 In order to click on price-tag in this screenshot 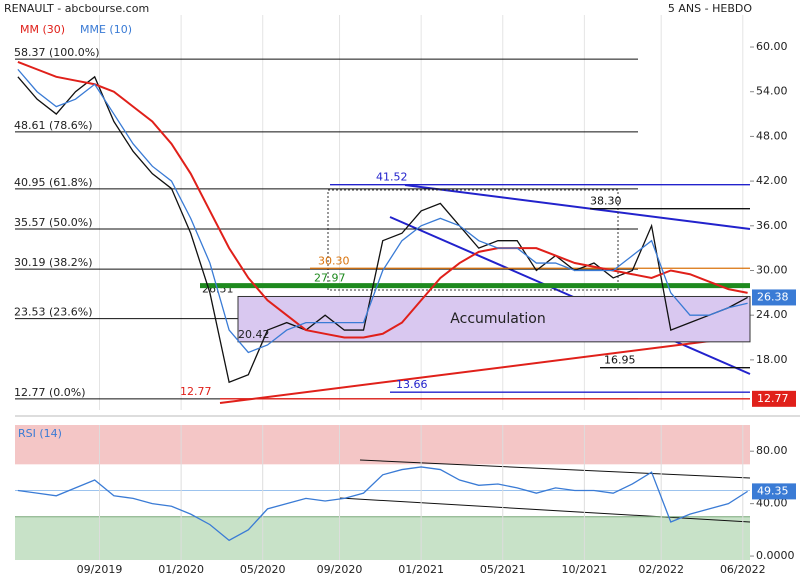, I will do `click(774, 398)`.